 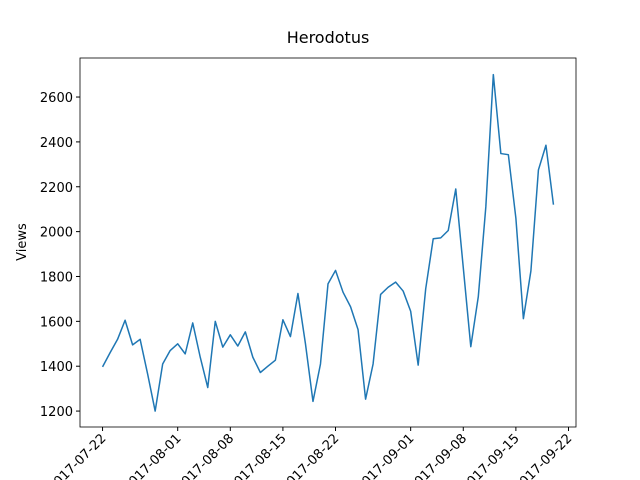 What do you see at coordinates (56, 412) in the screenshot?
I see `y-tick-label: 1200` at bounding box center [56, 412].